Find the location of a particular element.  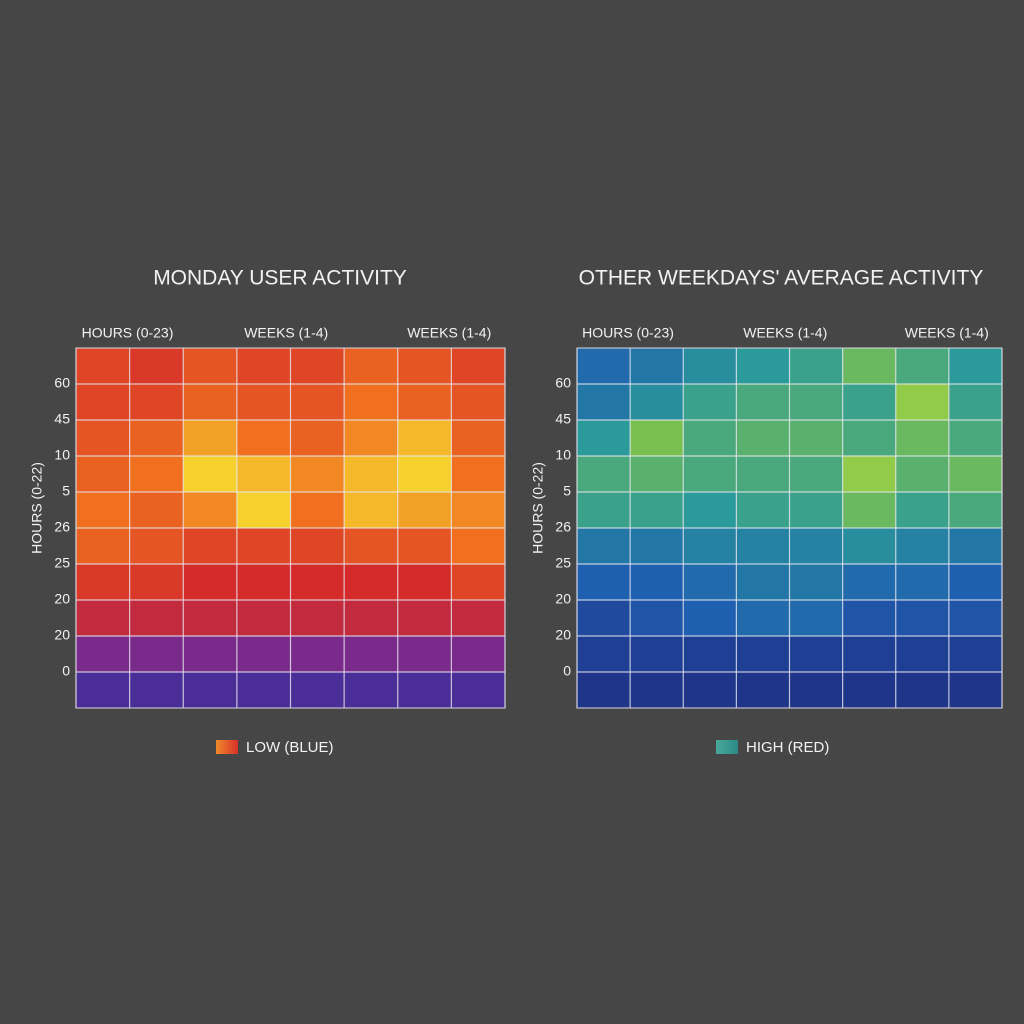

legend-label: LOW (BLUE) is located at coordinates (290, 747).